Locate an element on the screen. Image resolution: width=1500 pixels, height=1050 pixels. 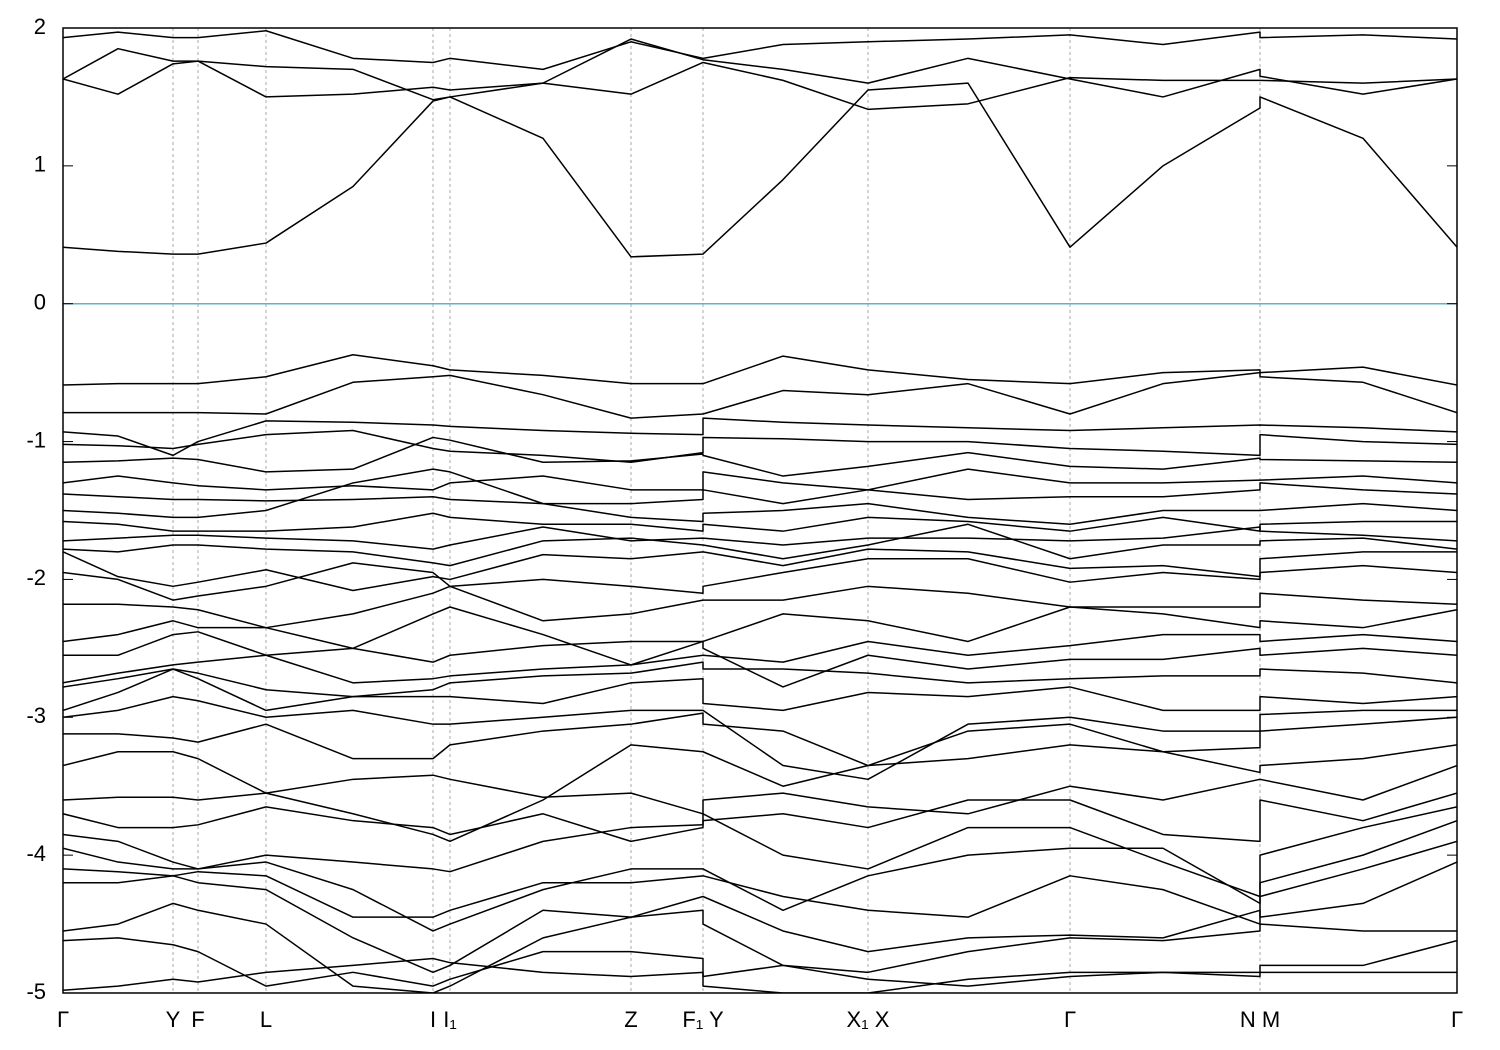
x-tick-label: X₁ X is located at coordinates (868, 1019).